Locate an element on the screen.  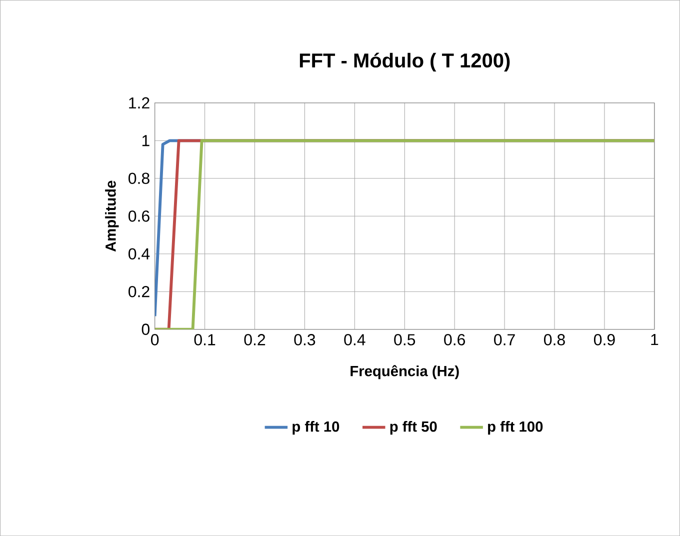
x-tick-label: 0.8 is located at coordinates (554, 340).